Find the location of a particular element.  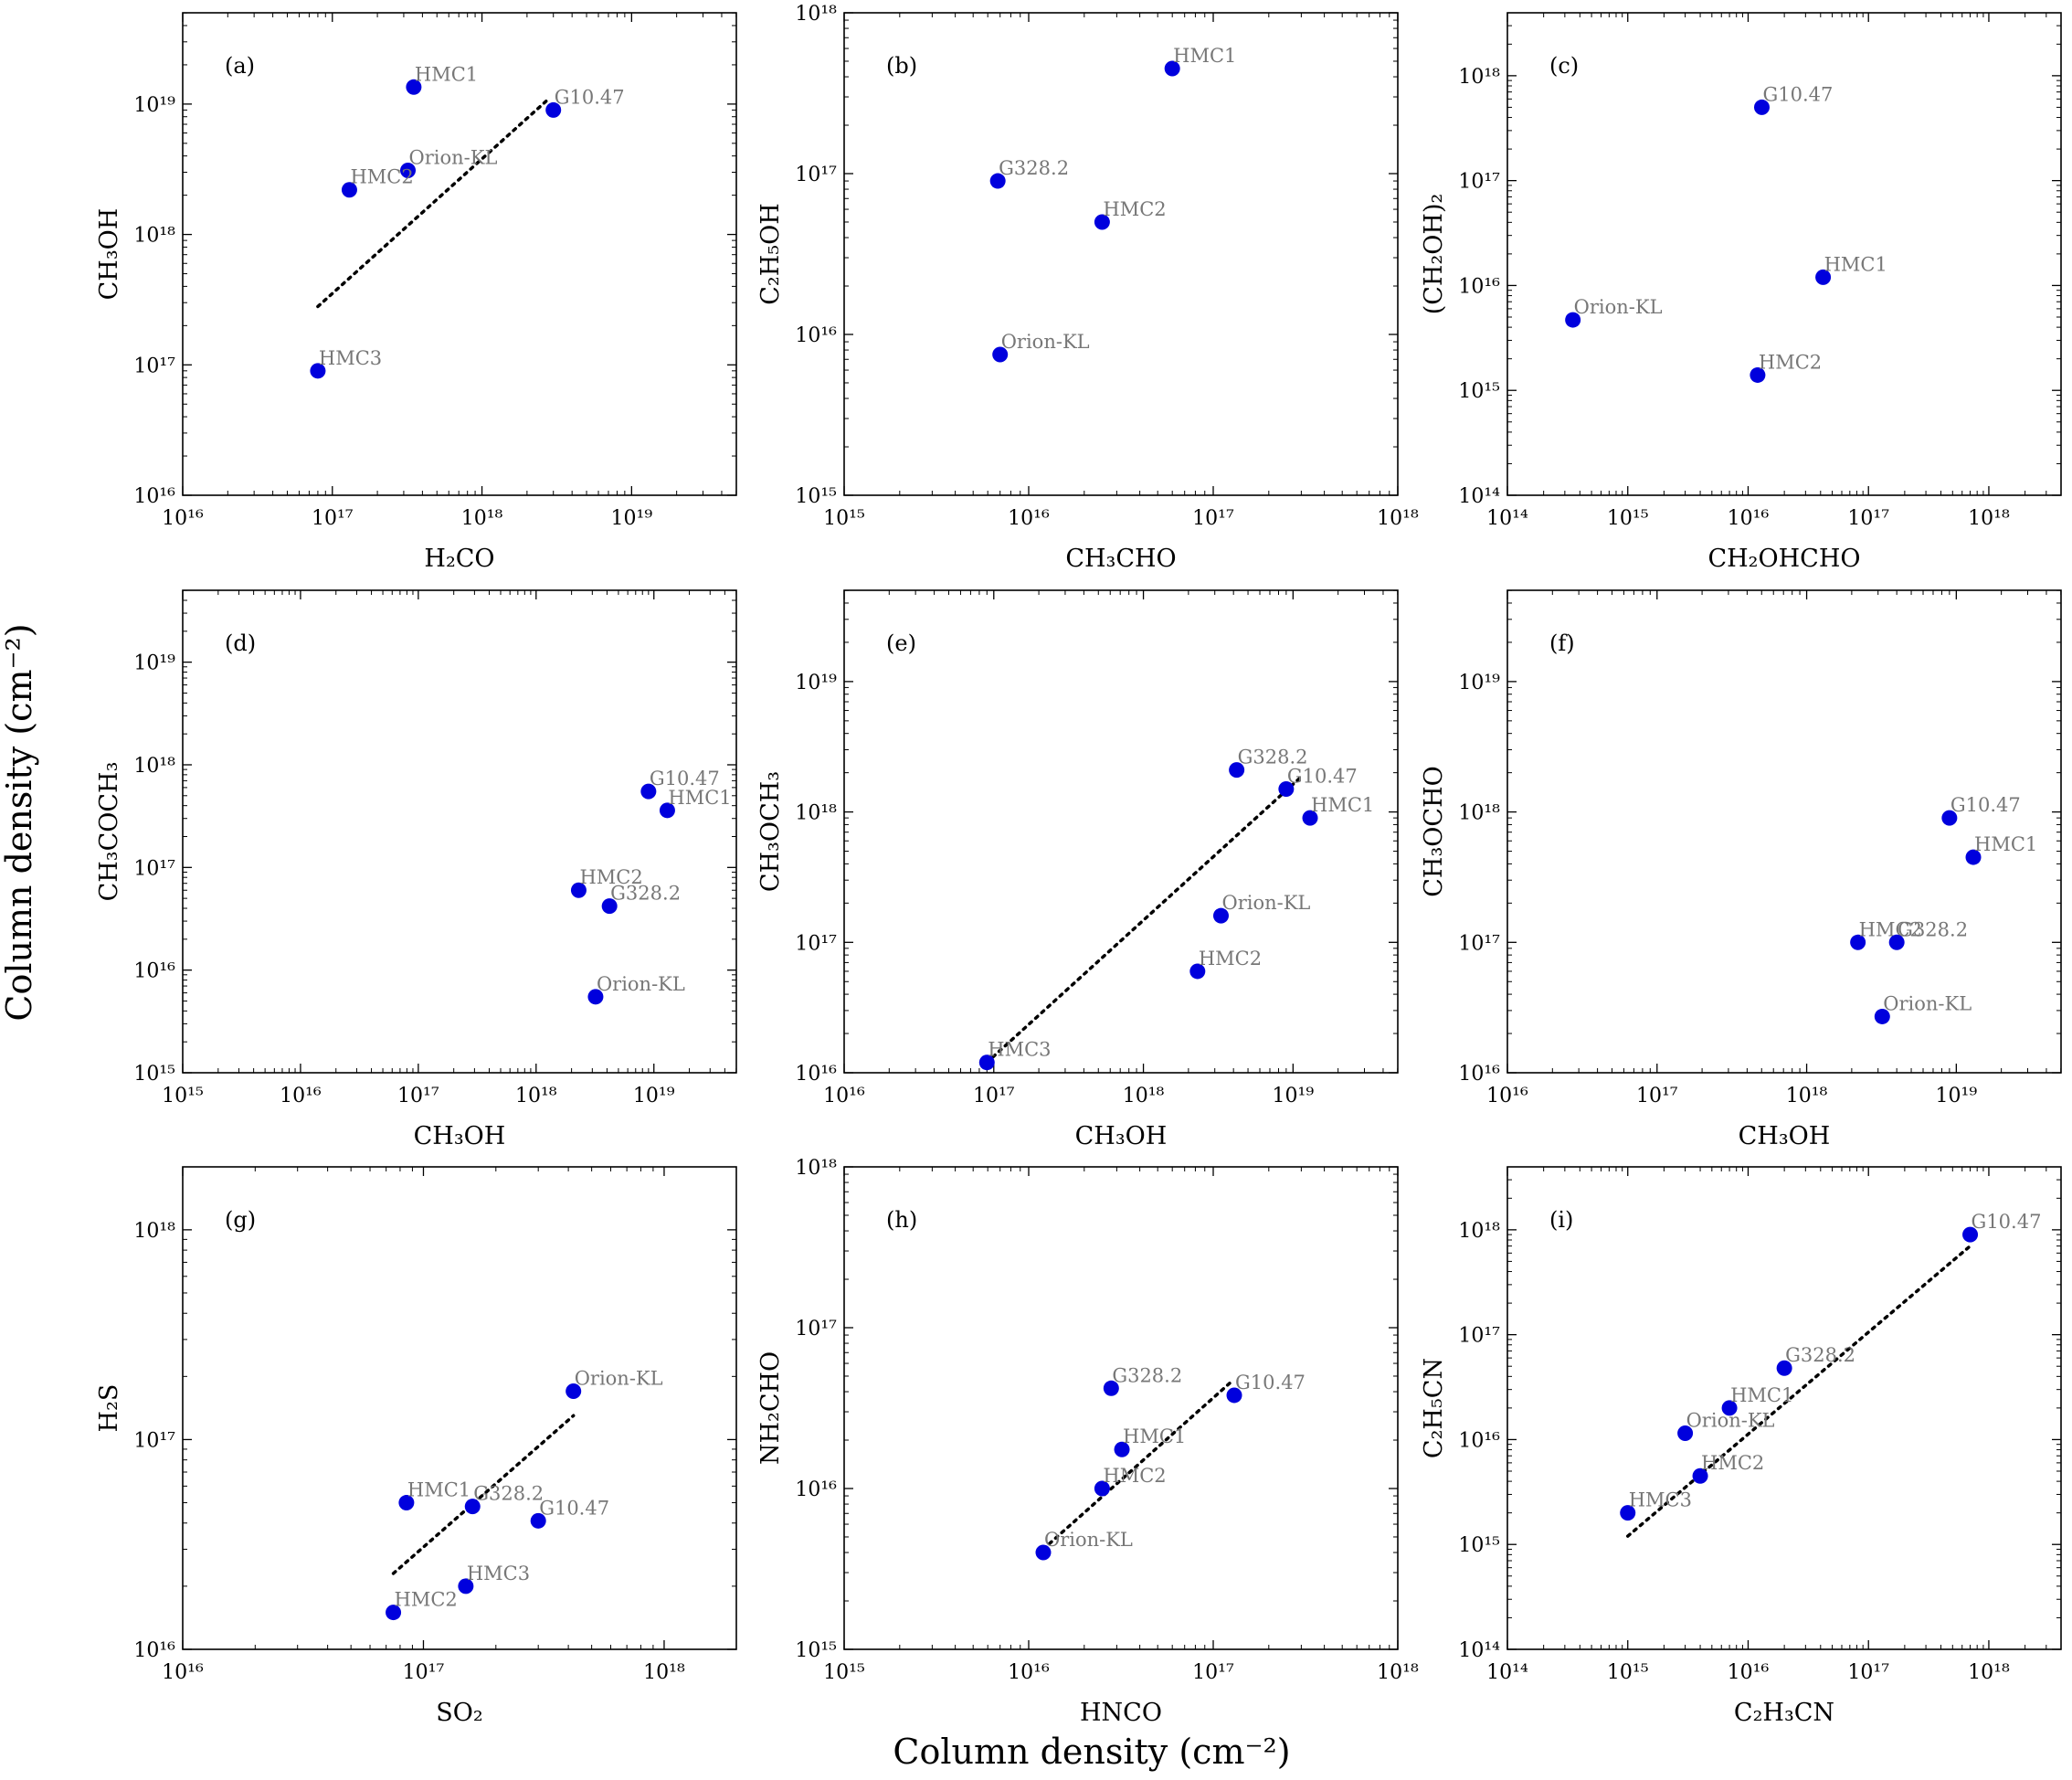

y-tick-label: 10¹⁴ is located at coordinates (1479, 1650).